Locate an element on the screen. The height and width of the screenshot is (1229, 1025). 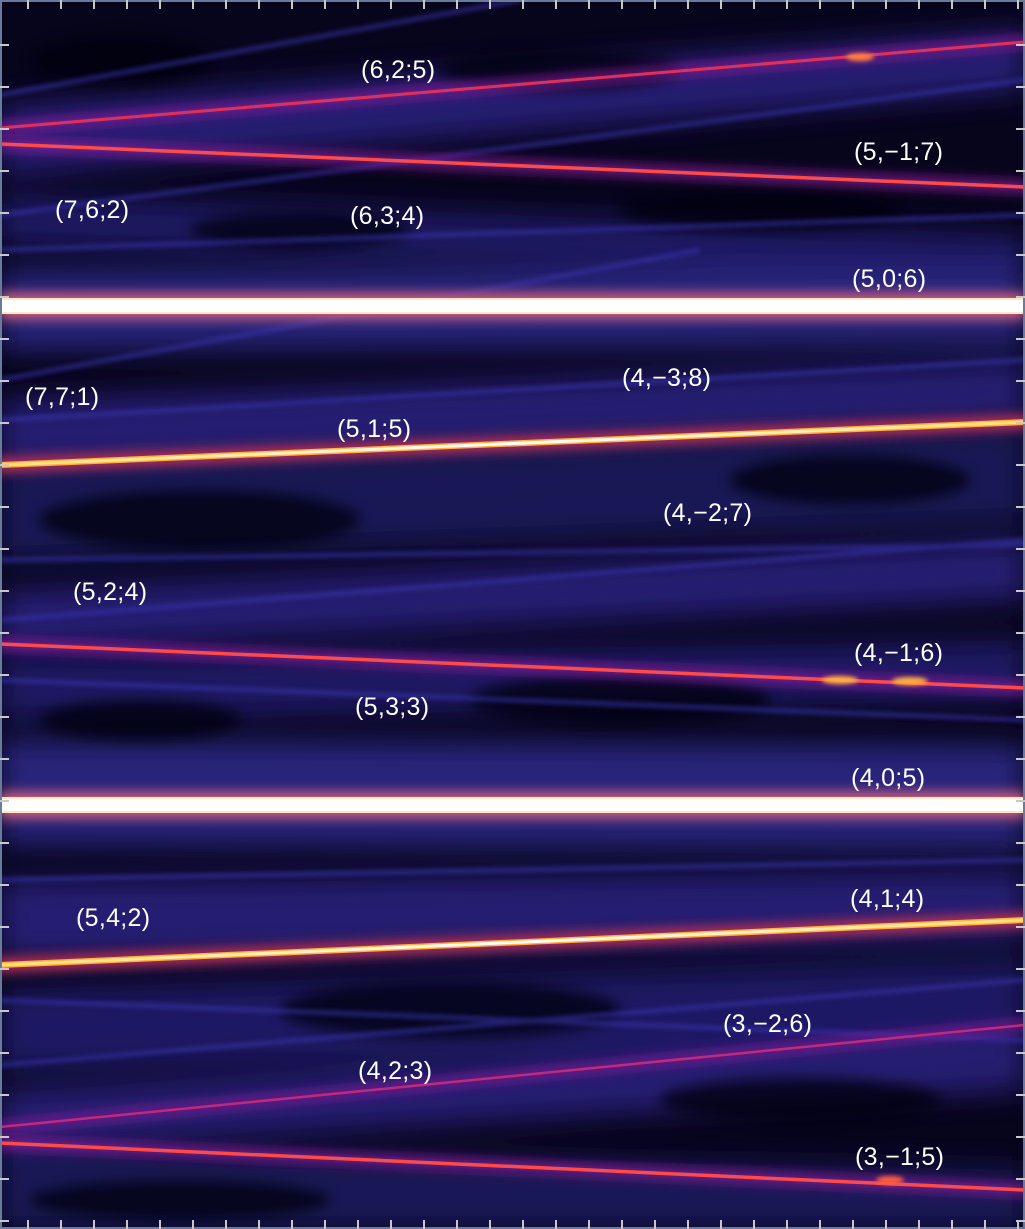
mode-label-7-7-1: (7,7;1) is located at coordinates (62, 397).